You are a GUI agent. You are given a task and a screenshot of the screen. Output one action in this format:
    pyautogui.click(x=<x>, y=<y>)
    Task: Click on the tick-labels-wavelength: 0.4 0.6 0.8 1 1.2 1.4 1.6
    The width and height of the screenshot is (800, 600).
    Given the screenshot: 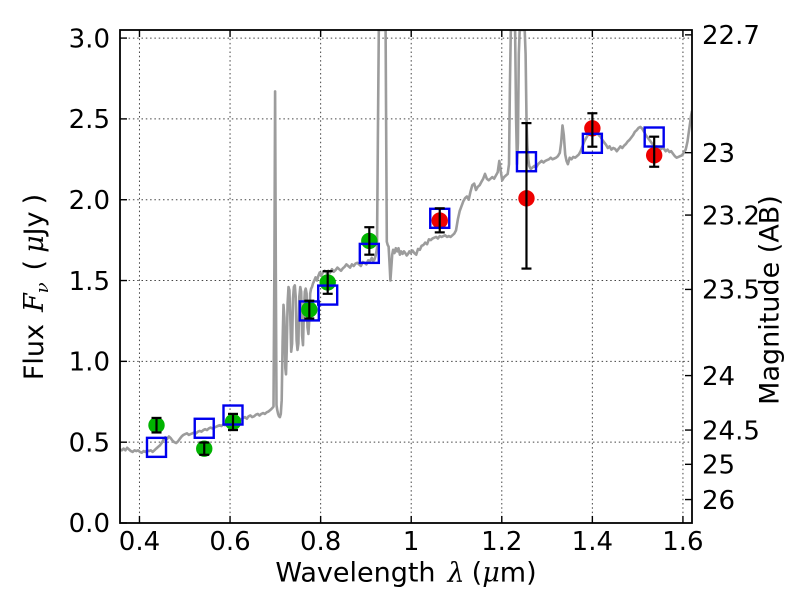 What is the action you would take?
    pyautogui.click(x=411, y=542)
    